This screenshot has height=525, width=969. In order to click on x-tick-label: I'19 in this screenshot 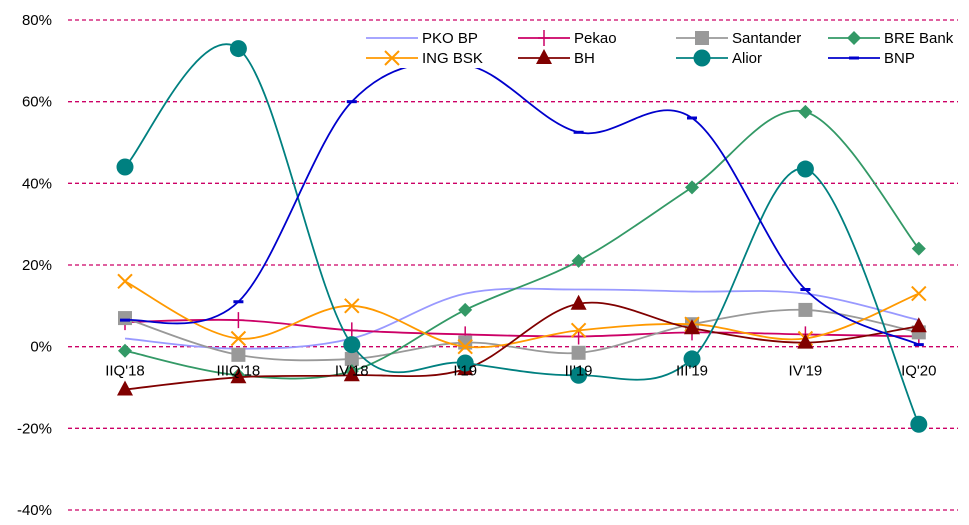, I will do `click(465, 371)`.